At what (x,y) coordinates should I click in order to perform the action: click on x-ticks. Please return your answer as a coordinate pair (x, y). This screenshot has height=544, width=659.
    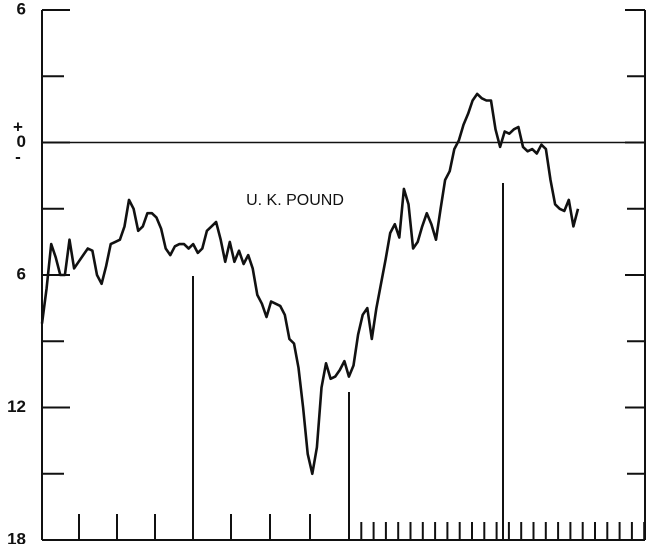
    Looking at the image, I should click on (362, 527).